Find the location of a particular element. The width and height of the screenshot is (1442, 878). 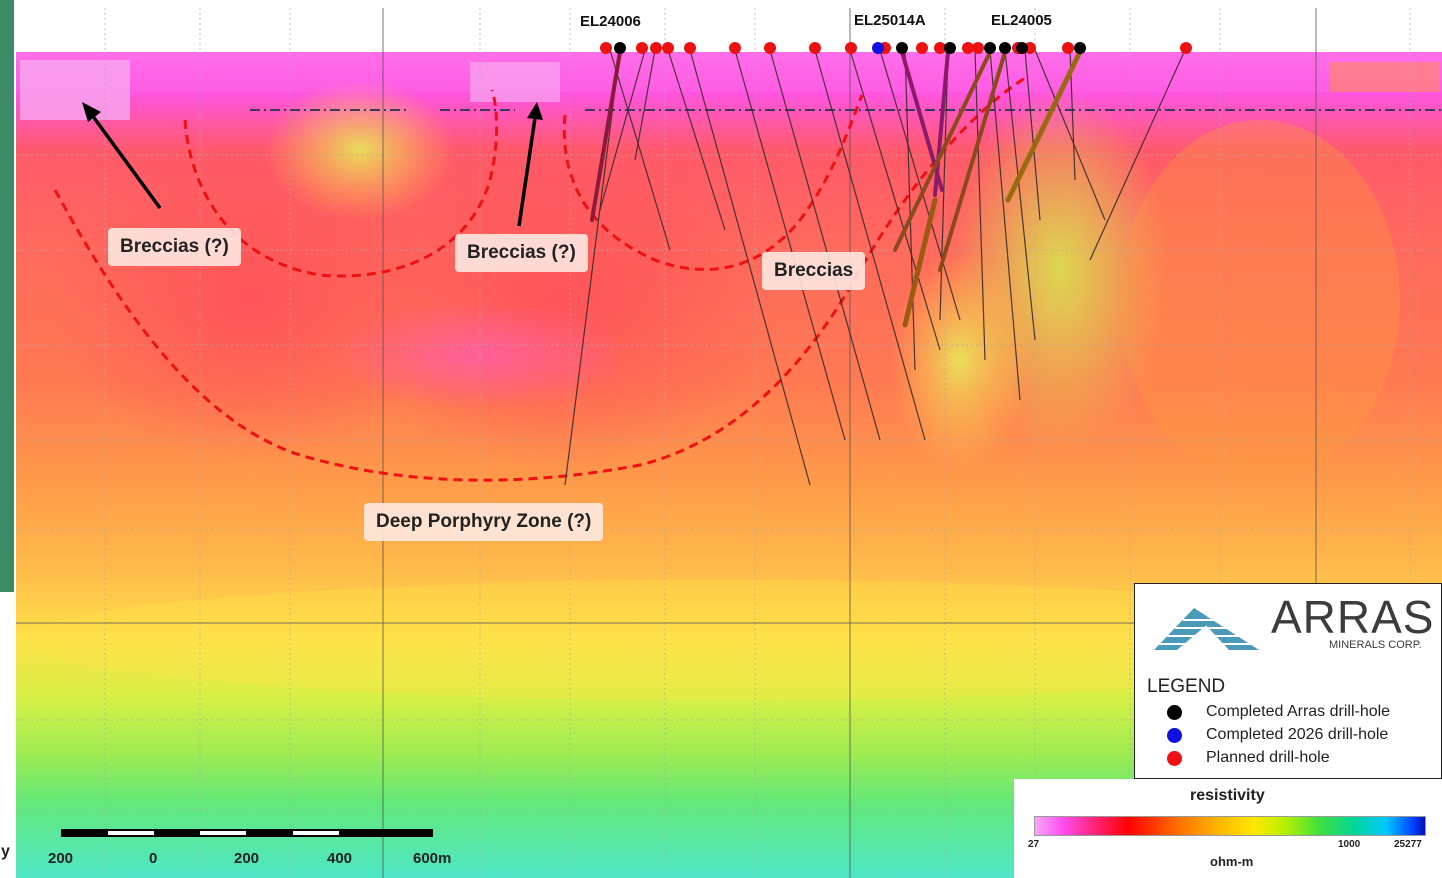

legend-item-label: Completed 2026 drill-hole is located at coordinates (1297, 734).